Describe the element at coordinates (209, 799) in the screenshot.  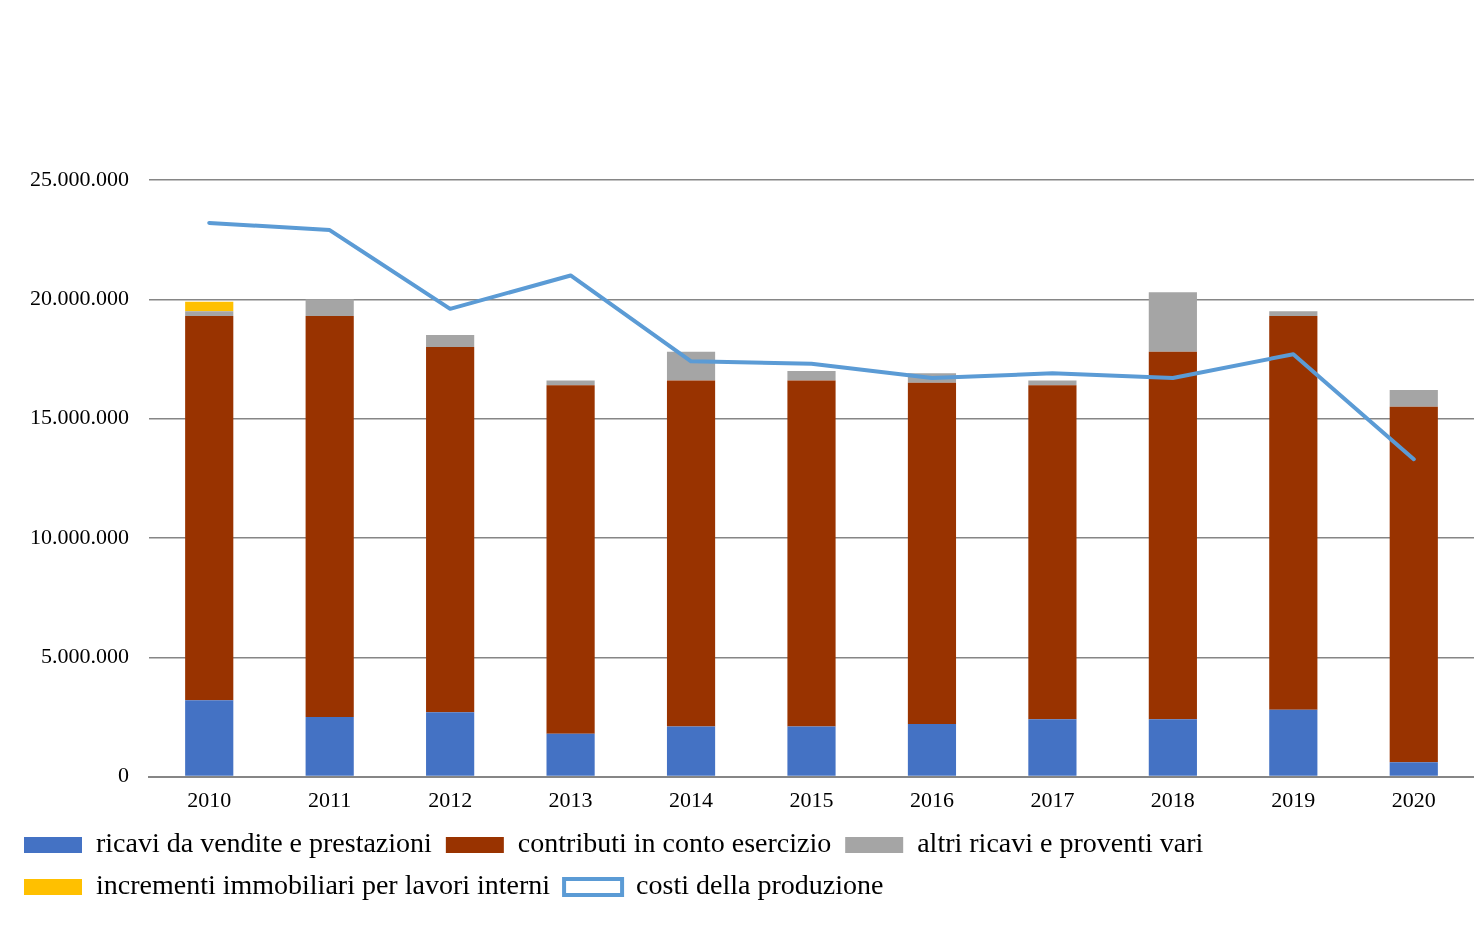
I see `x-tick-label: 2010` at that location.